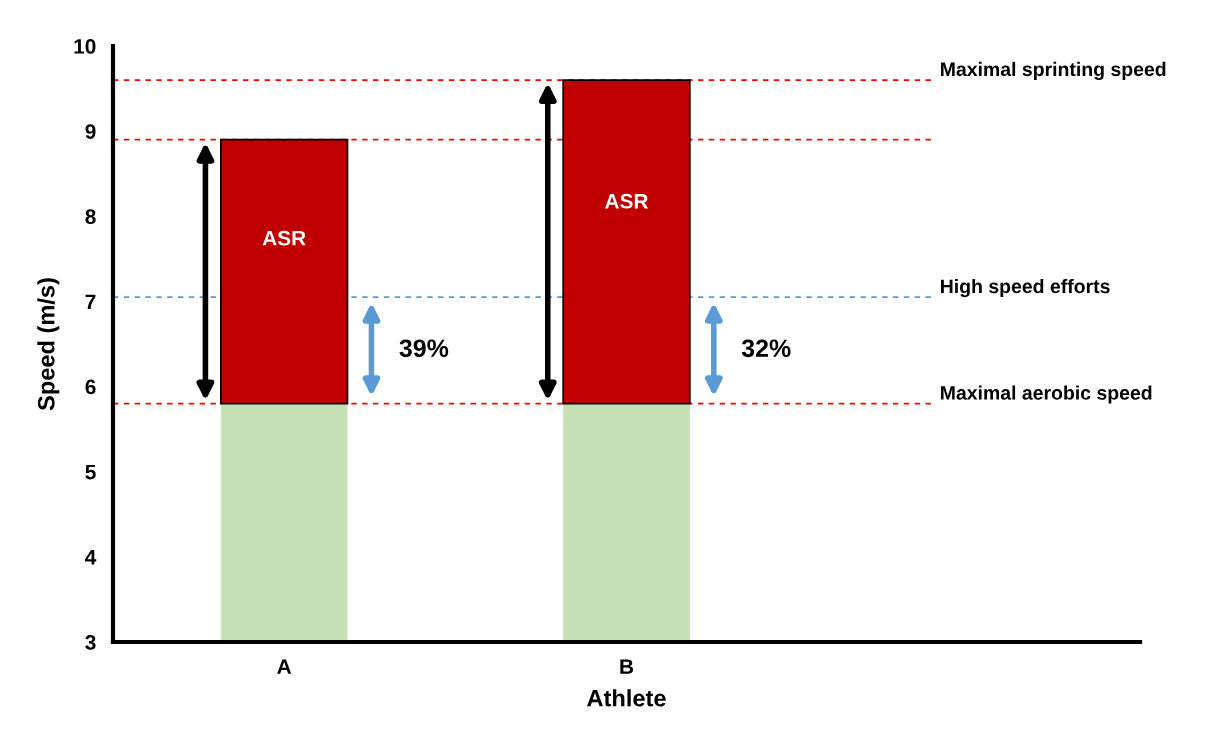 This screenshot has width=1220, height=738. I want to click on ref-line-label: High speed efforts, so click(1025, 288).